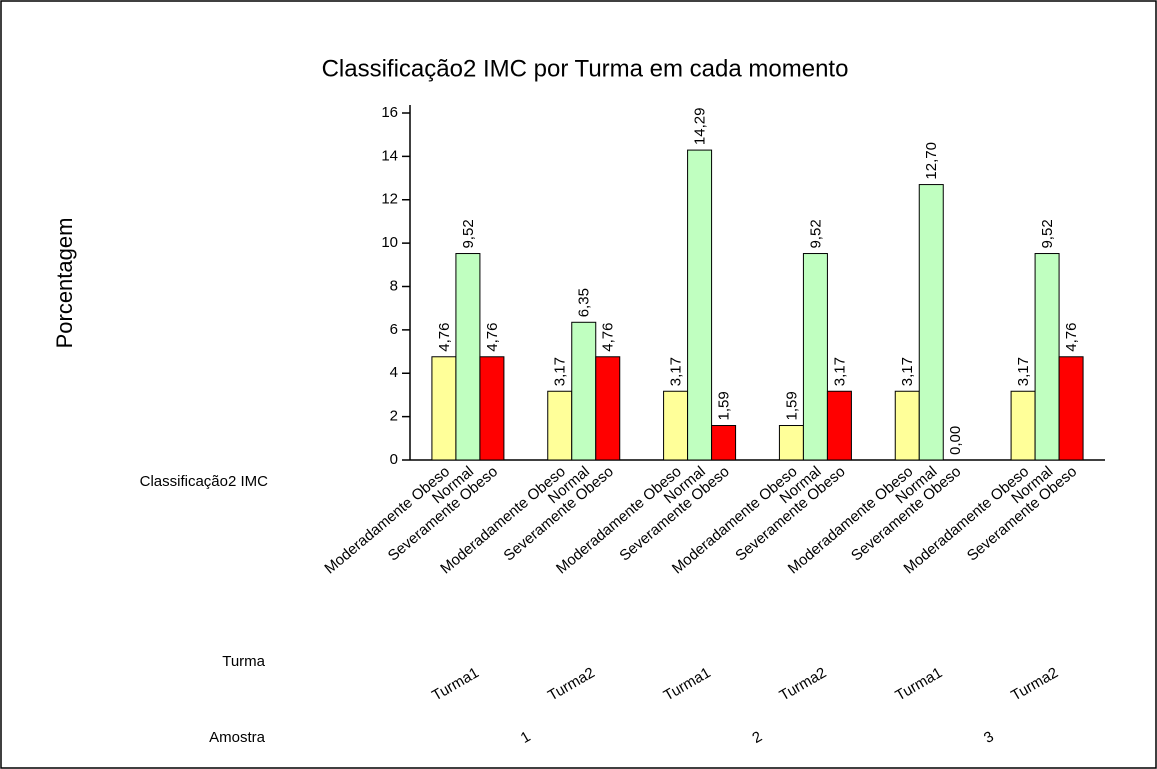 This screenshot has width=1157, height=769. What do you see at coordinates (243, 661) in the screenshot?
I see `level-name: Turma` at bounding box center [243, 661].